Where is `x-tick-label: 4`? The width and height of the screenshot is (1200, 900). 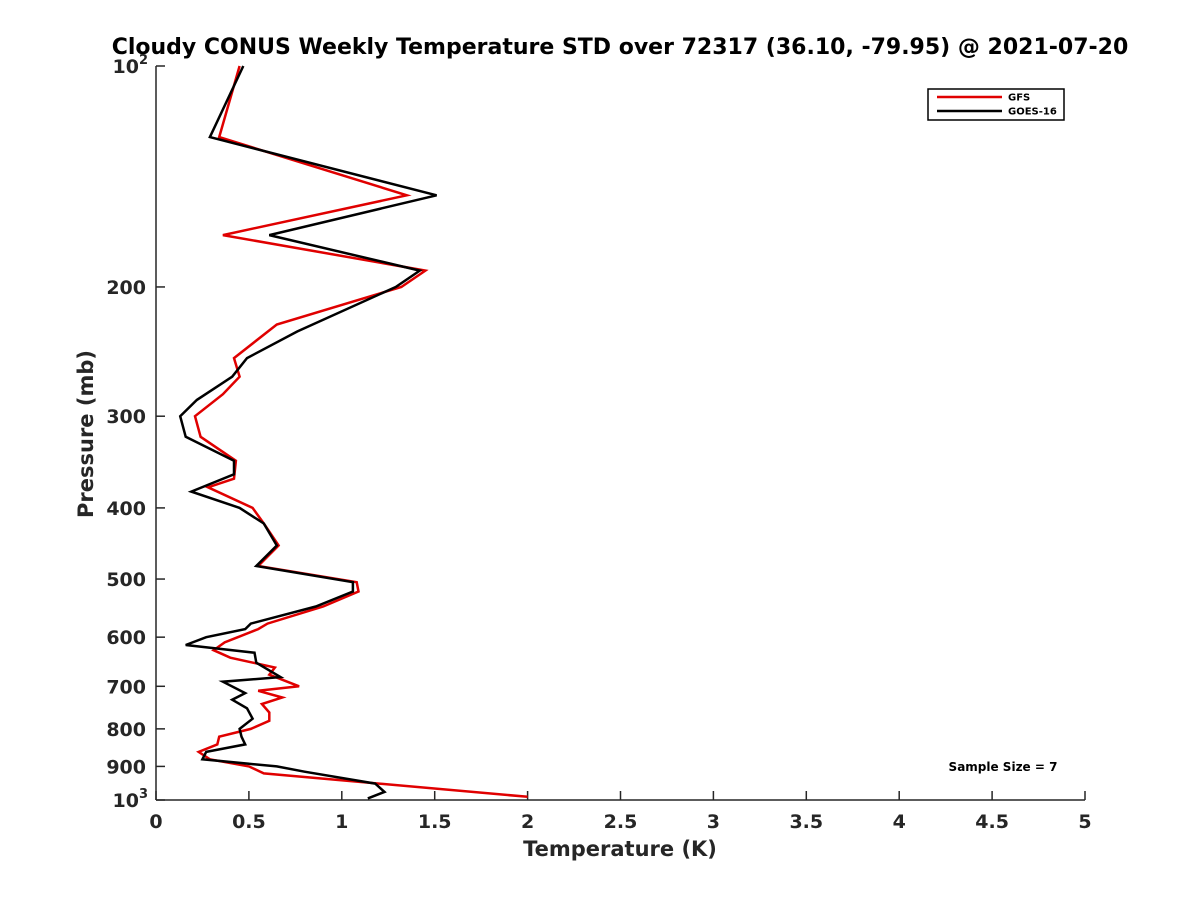
x-tick-label: 4 is located at coordinates (899, 822).